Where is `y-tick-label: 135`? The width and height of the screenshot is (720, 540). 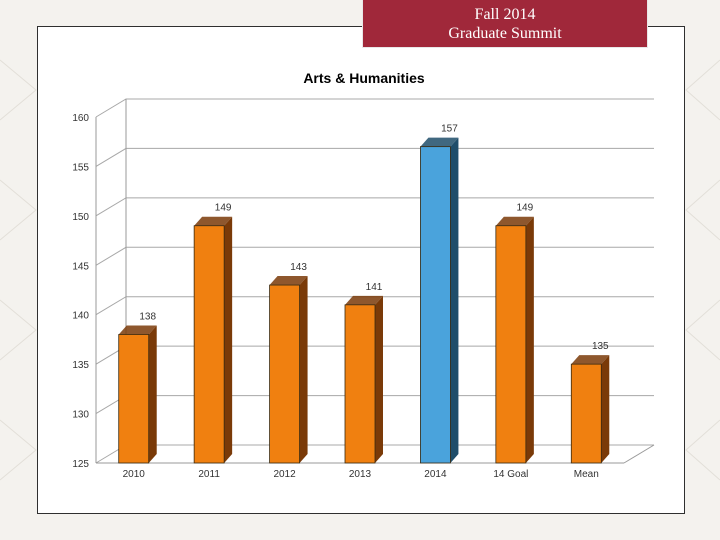 y-tick-label: 135 is located at coordinates (80, 365).